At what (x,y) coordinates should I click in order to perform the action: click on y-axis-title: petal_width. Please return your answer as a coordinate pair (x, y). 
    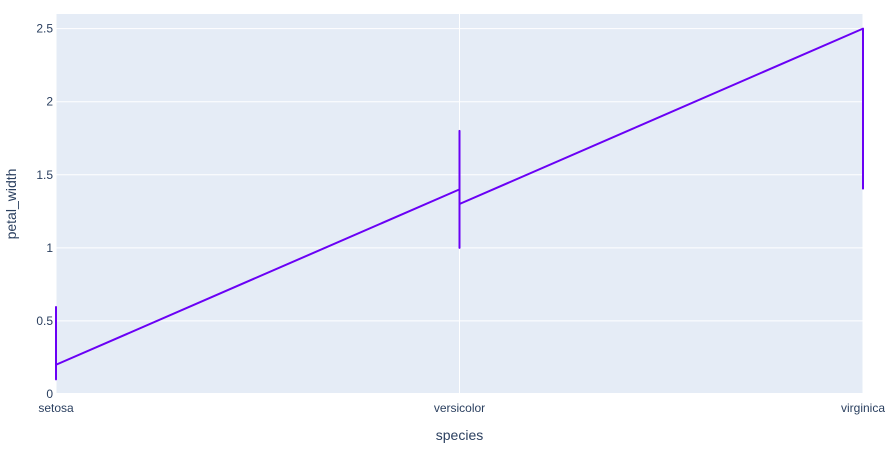
    Looking at the image, I should click on (11, 204).